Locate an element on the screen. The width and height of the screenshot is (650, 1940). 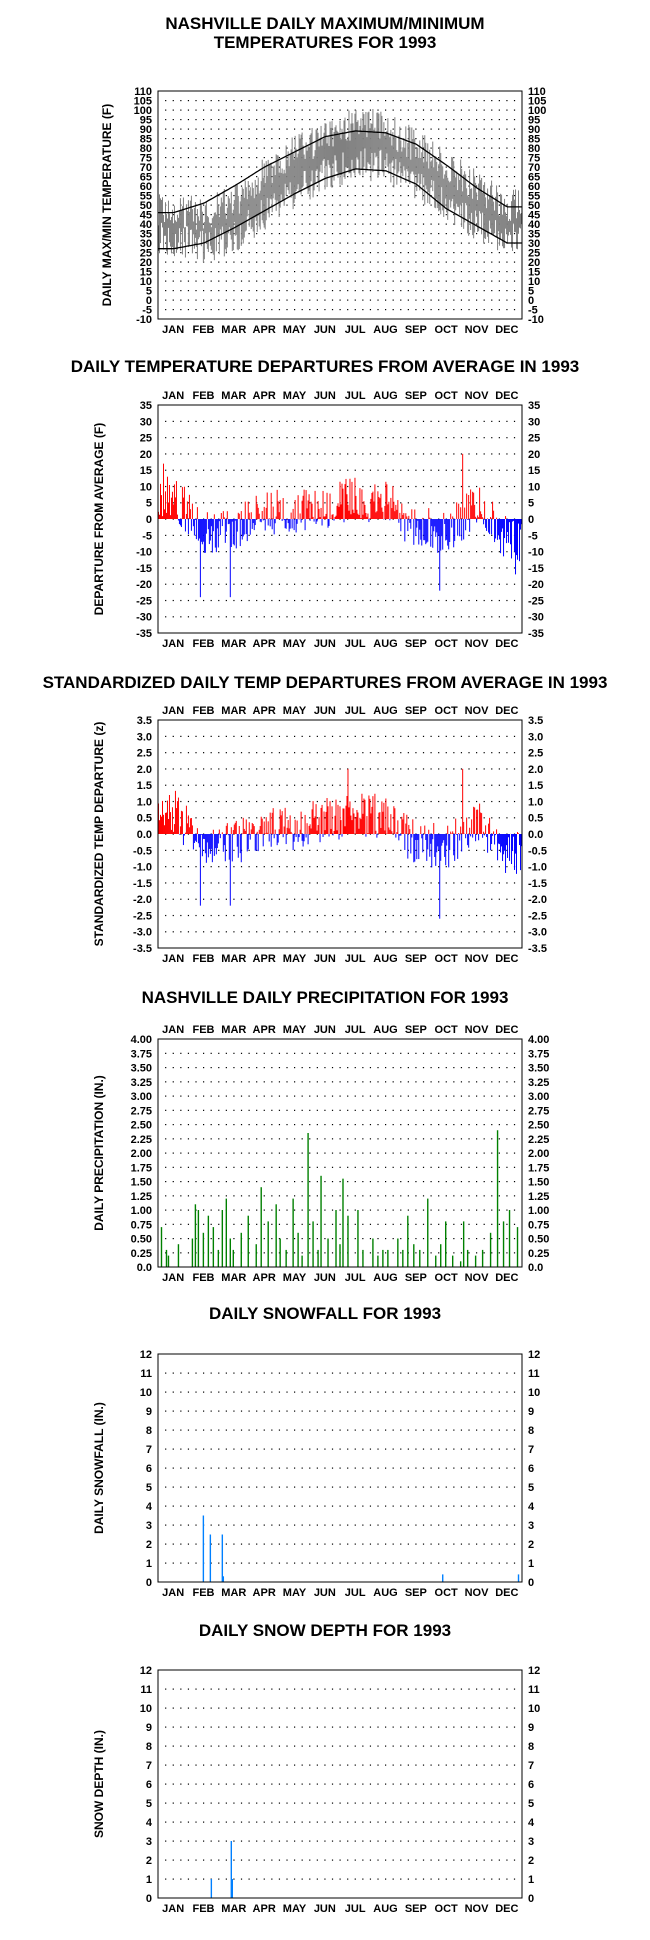
y-tick-right: 1.75 is located at coordinates (538, 1168).